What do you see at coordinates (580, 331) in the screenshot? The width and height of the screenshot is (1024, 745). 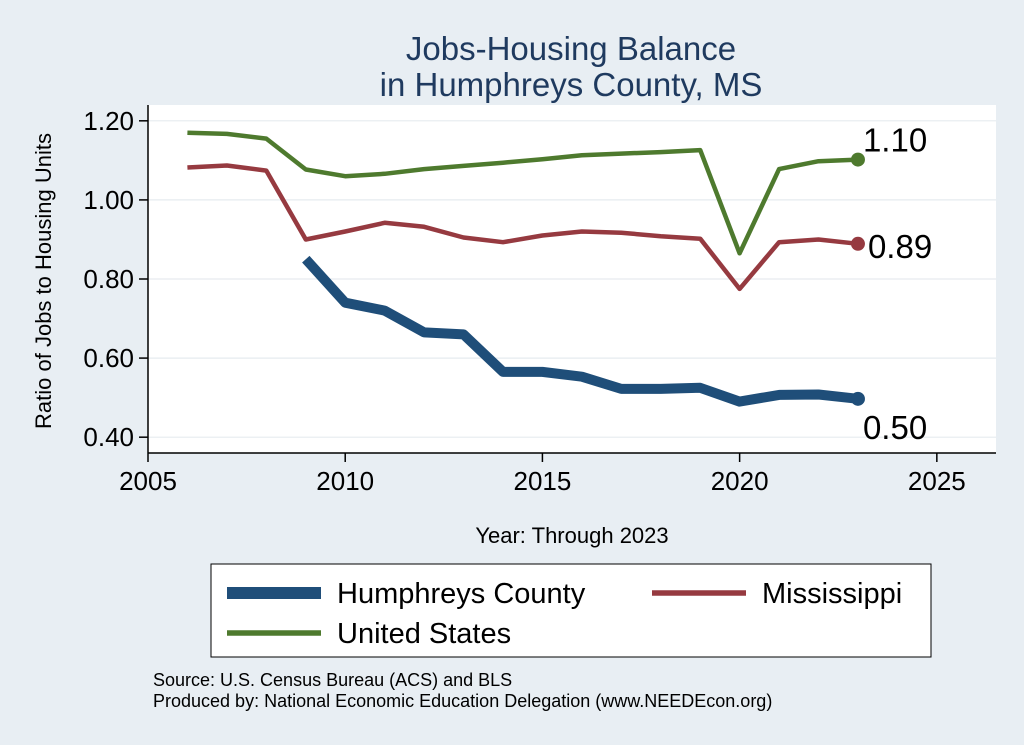 I see `series-humphreys-county-line` at bounding box center [580, 331].